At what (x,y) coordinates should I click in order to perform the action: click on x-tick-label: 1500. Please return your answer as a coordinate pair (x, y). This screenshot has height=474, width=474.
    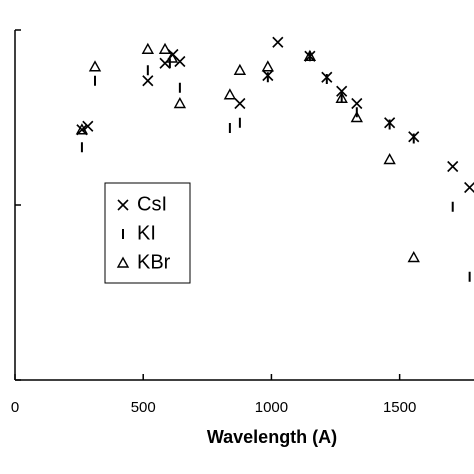
    Looking at the image, I should click on (399, 407).